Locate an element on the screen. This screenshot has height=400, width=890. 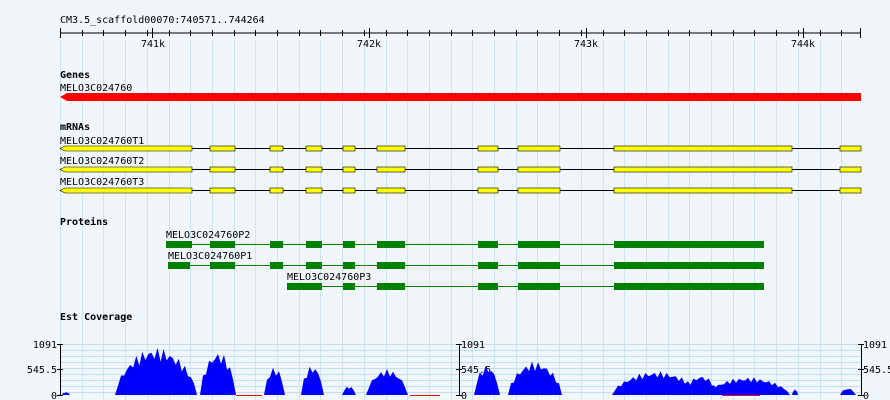
track-title-est-coverage: Est Coverage is located at coordinates (96, 317).